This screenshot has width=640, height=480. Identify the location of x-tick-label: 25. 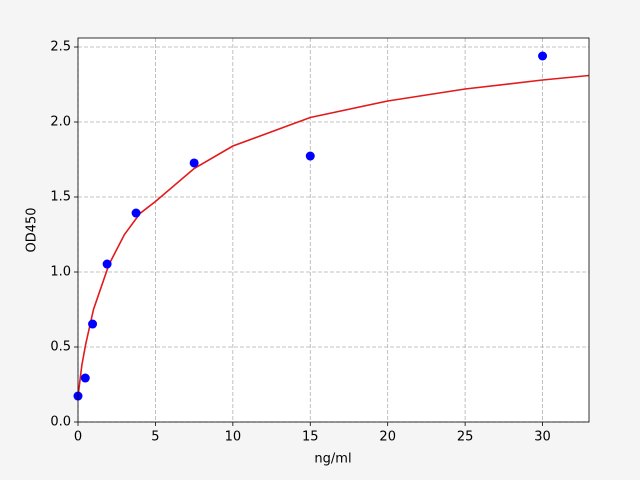
(465, 437).